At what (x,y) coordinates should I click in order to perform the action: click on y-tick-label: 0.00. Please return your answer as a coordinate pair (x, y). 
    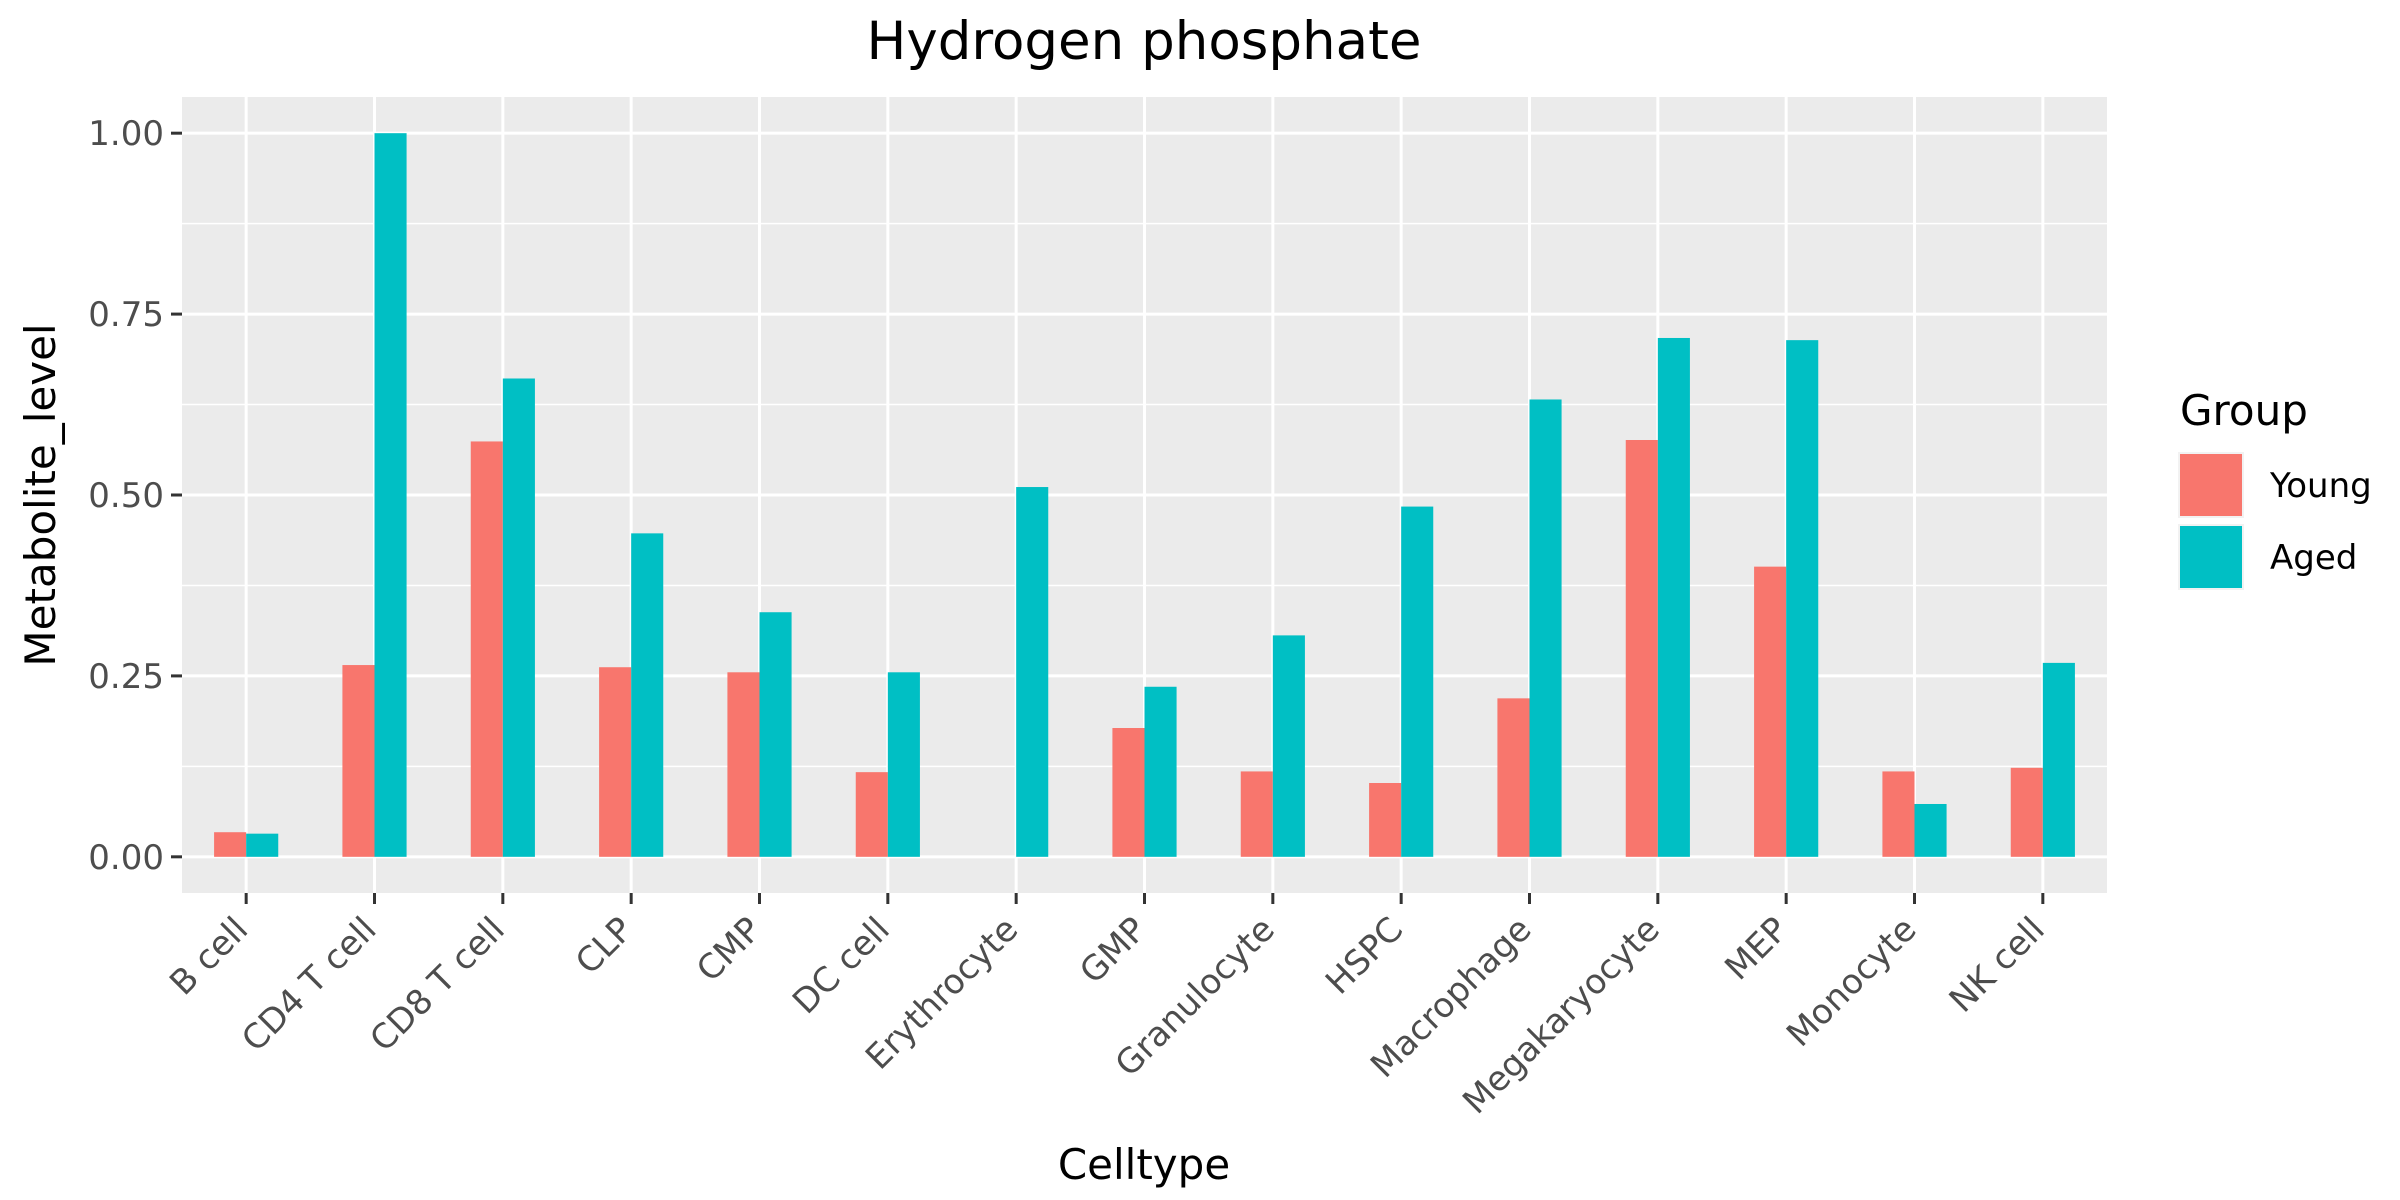
    Looking at the image, I should click on (126, 858).